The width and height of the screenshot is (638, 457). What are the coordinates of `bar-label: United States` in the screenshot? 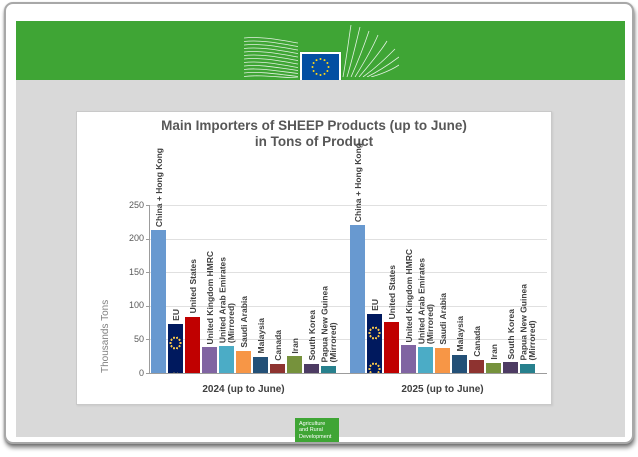 It's located at (192, 286).